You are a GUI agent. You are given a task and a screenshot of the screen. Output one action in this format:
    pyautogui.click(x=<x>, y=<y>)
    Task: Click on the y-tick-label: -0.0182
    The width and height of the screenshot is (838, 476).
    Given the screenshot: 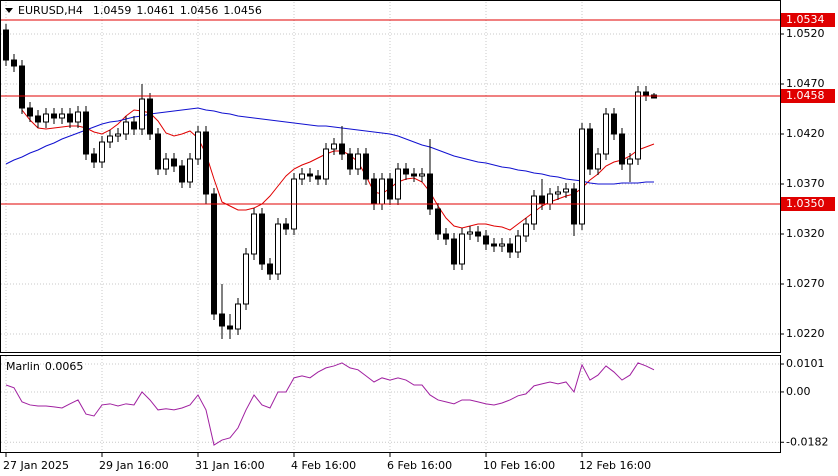 What is the action you would take?
    pyautogui.click(x=807, y=441)
    